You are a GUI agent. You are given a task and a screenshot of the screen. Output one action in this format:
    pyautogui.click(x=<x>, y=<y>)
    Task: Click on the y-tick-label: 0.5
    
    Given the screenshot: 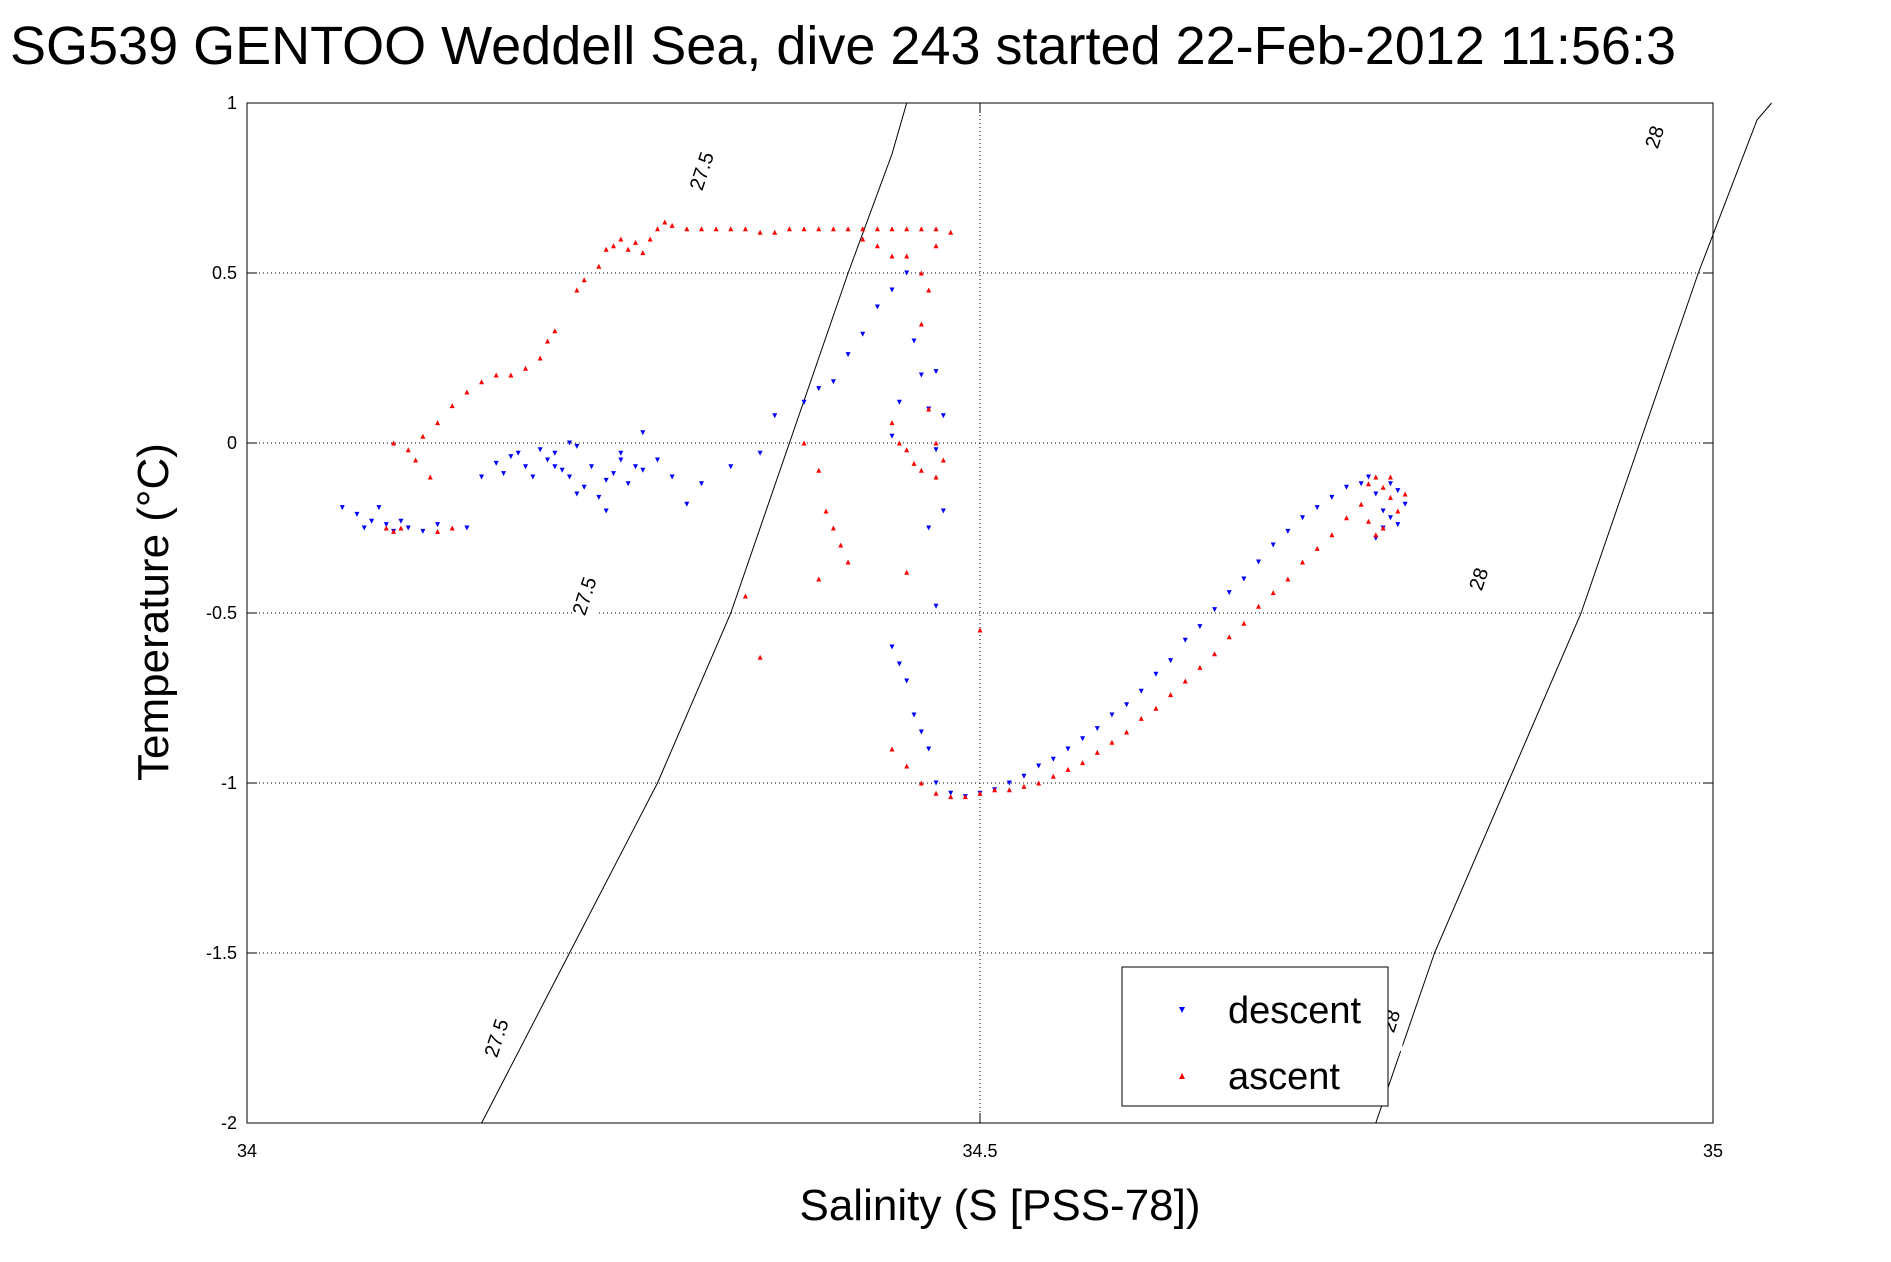 What is the action you would take?
    pyautogui.click(x=224, y=273)
    